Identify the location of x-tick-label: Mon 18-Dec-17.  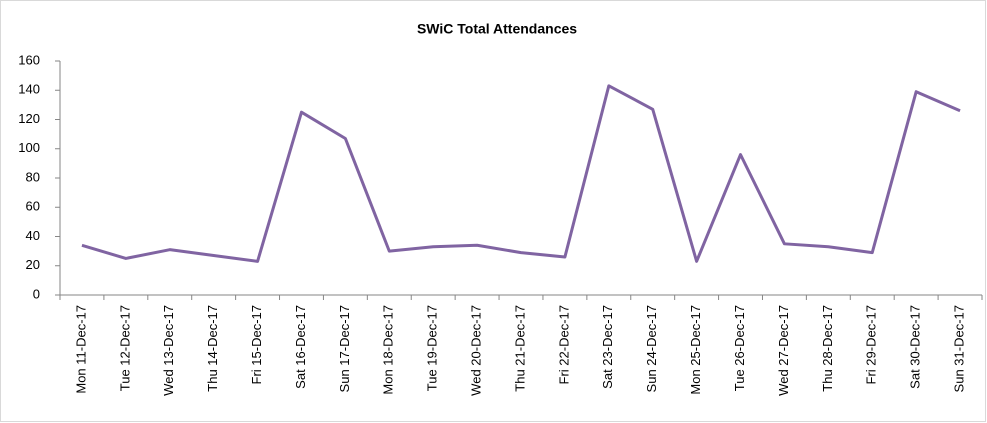
(388, 350).